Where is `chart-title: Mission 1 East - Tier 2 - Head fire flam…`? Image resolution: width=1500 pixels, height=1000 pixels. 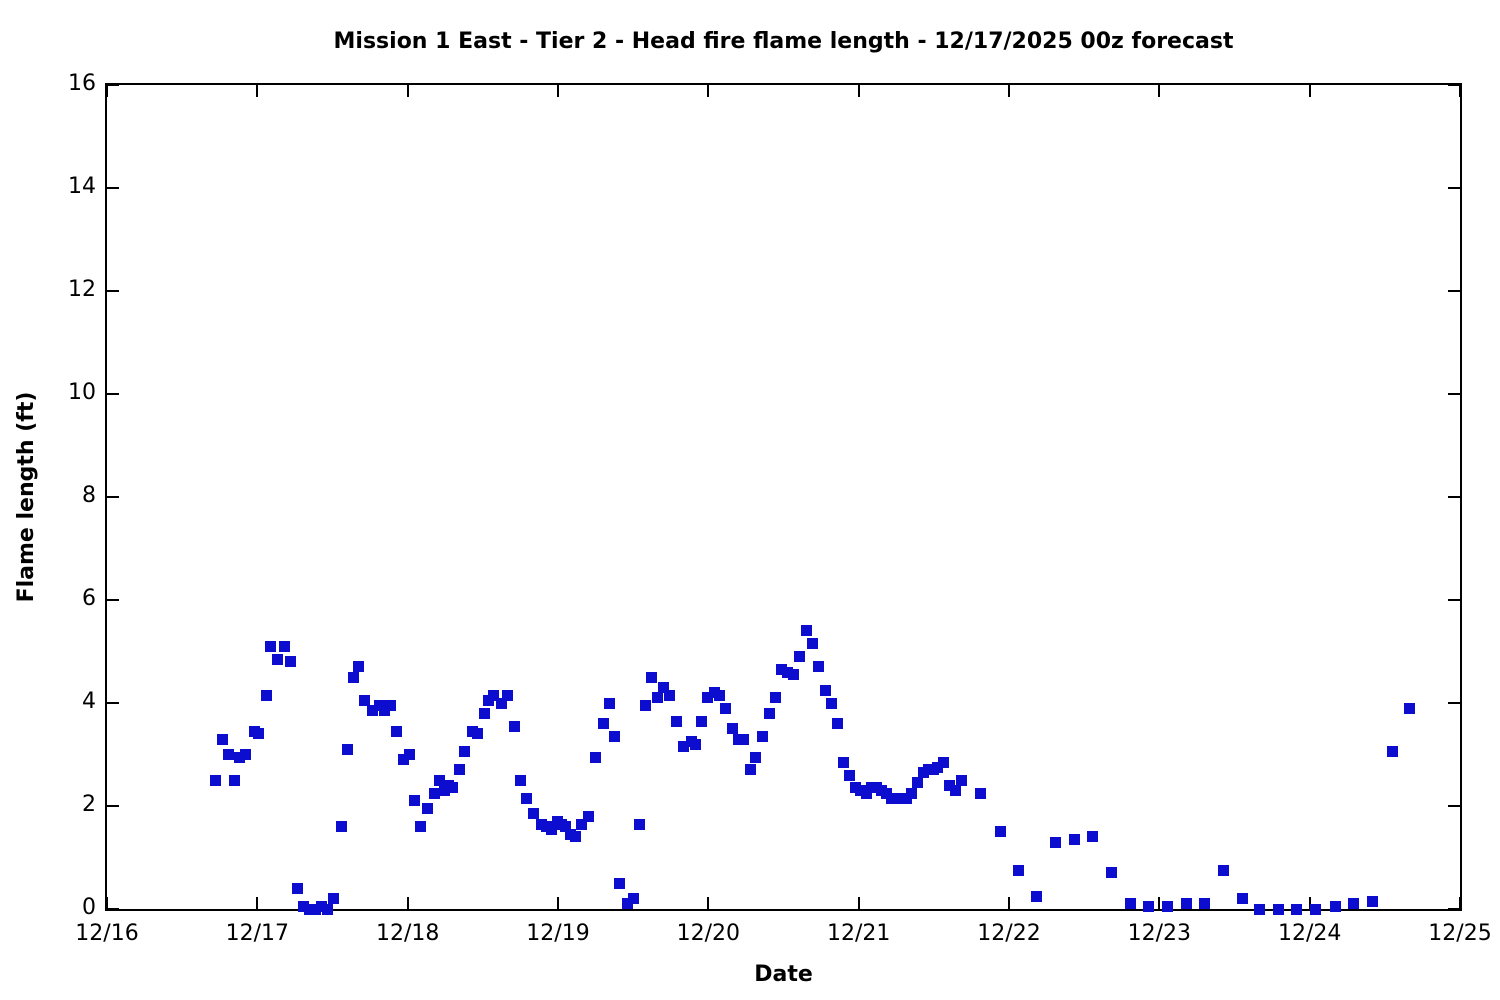
chart-title: Mission 1 East - Tier 2 - Head fire flam… is located at coordinates (783, 41).